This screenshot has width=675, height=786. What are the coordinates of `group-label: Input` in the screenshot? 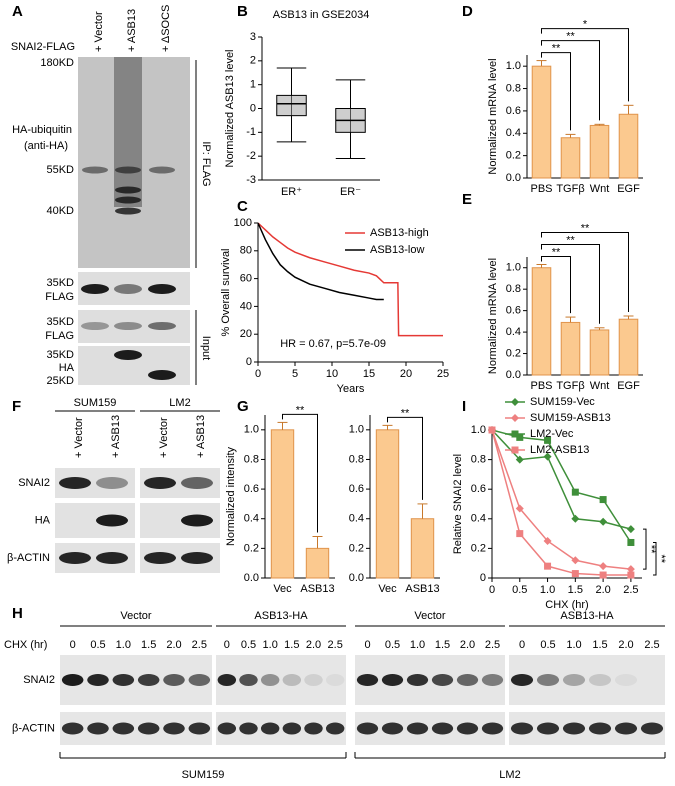 It's located at (206, 348).